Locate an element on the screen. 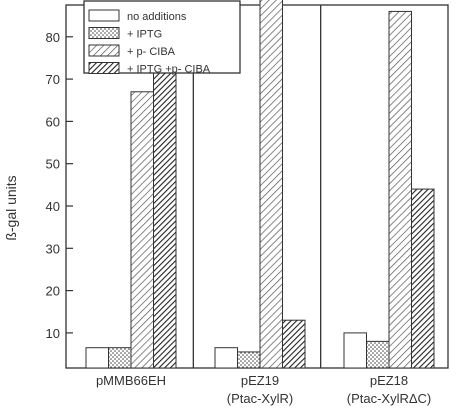 Image resolution: width=456 pixels, height=409 pixels. y-tick-label: 80 is located at coordinates (53, 37).